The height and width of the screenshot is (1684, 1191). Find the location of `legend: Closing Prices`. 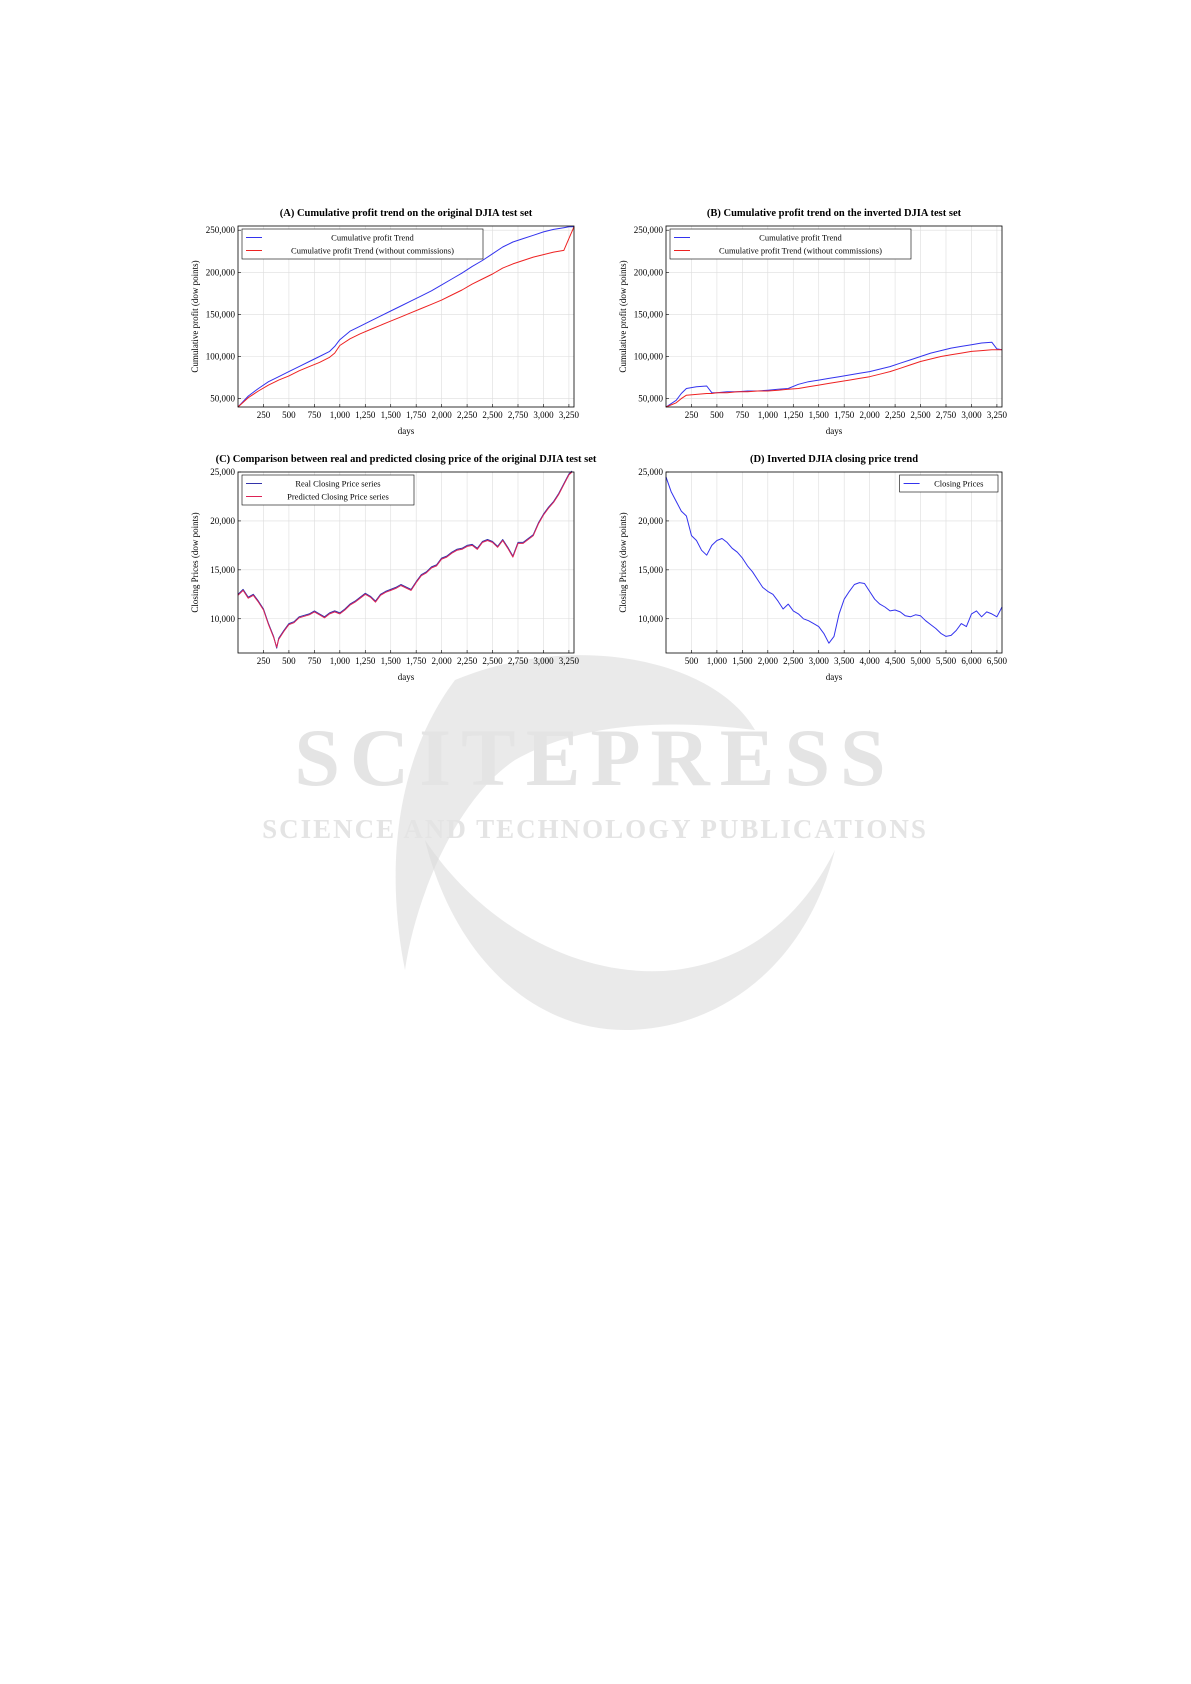

legend: Closing Prices is located at coordinates (949, 483).